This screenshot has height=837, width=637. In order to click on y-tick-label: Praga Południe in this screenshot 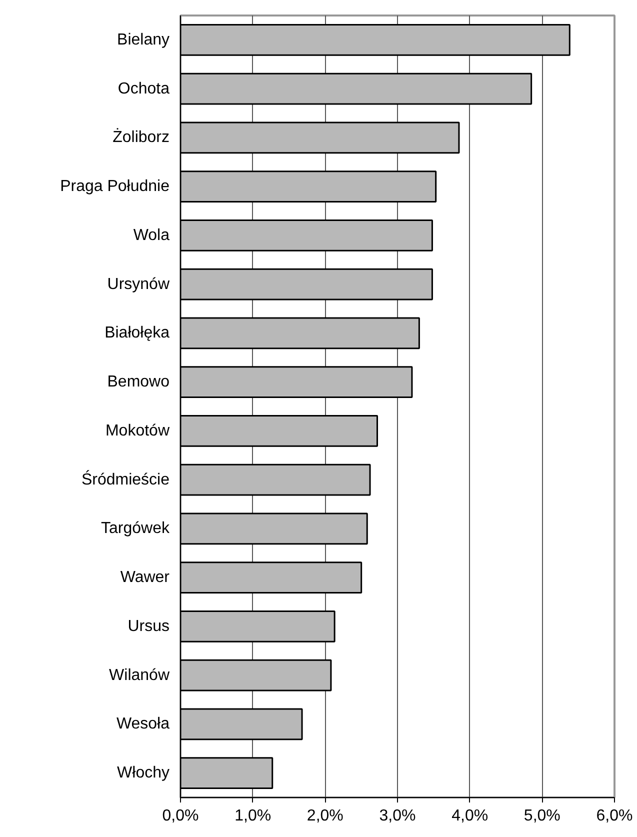, I will do `click(115, 187)`.